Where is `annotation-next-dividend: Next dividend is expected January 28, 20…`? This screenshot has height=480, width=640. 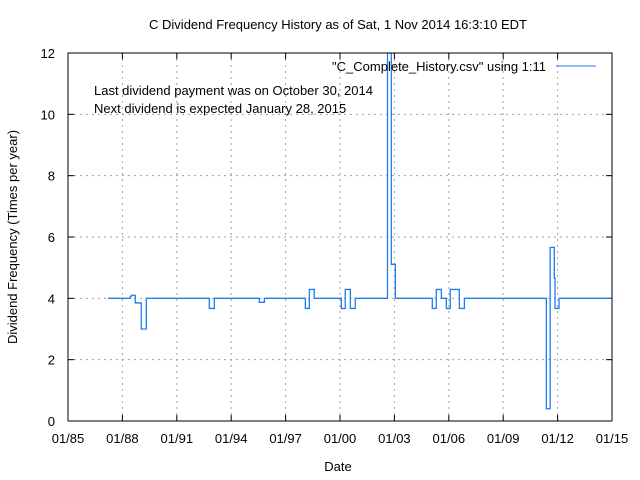
annotation-next-dividend: Next dividend is expected January 28, 20… is located at coordinates (220, 108).